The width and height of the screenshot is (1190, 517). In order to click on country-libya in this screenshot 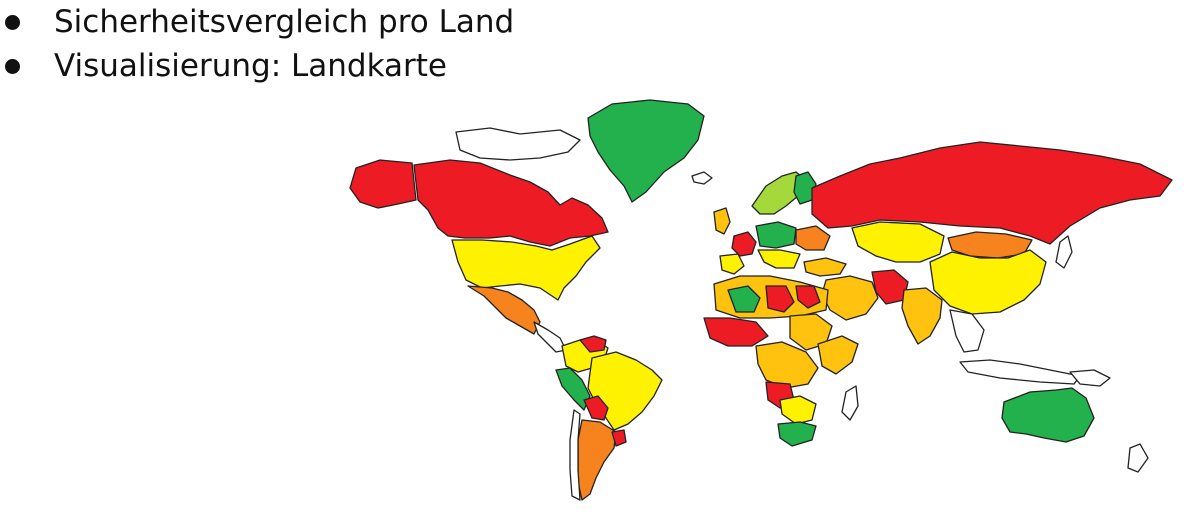, I will do `click(780, 299)`.